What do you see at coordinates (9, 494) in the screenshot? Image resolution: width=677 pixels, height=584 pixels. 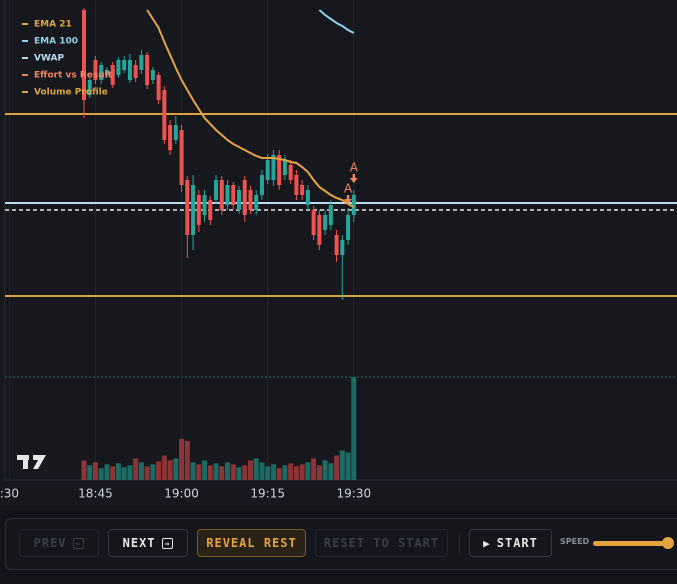 I see `x-tick-label: :30` at bounding box center [9, 494].